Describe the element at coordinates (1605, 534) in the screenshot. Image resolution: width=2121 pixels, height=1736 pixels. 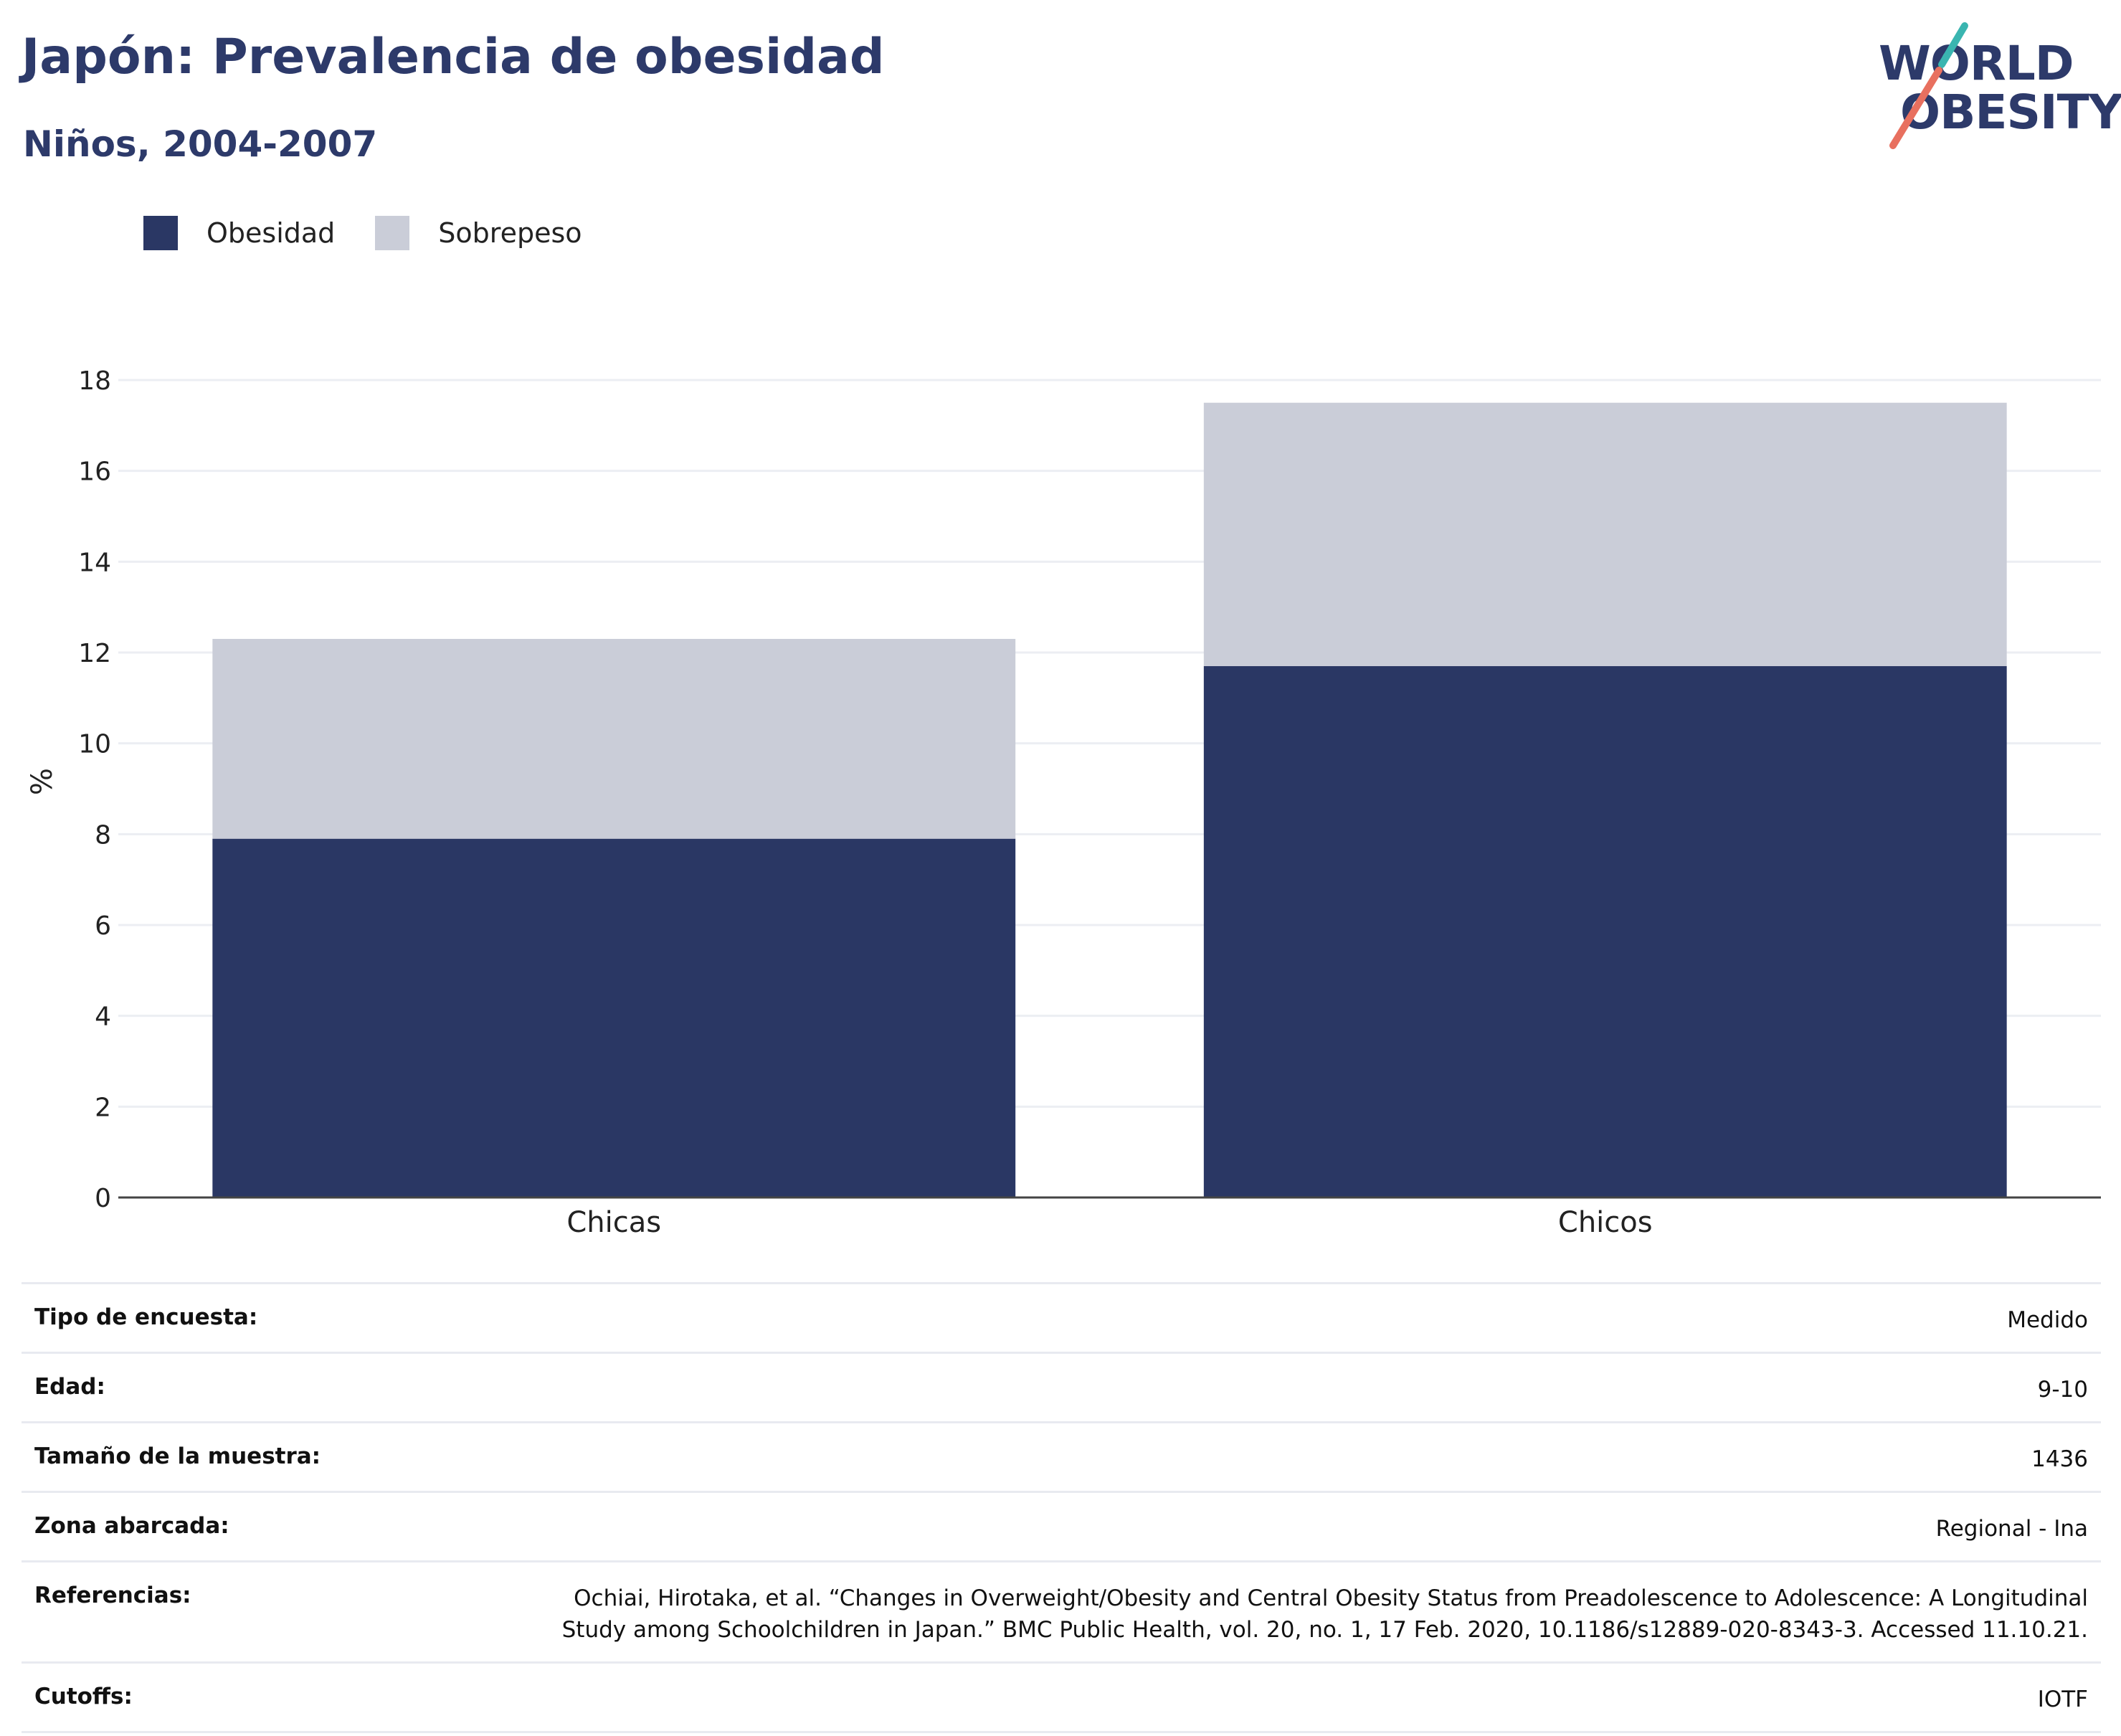
I see `bar-sobrepeso-chicos` at that location.